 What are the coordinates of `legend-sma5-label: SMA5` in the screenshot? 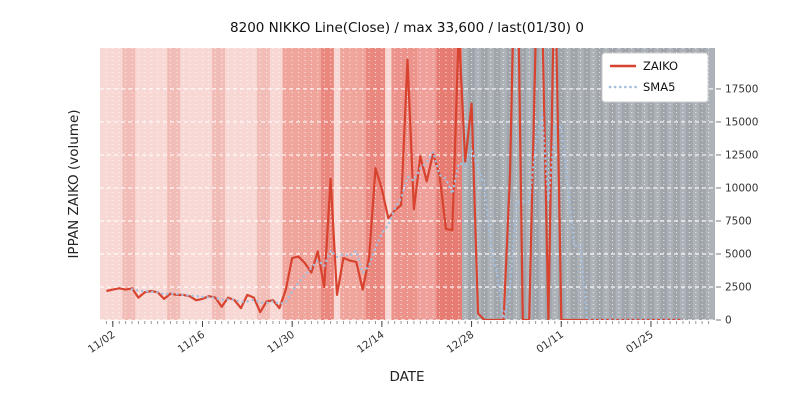 It's located at (659, 87).